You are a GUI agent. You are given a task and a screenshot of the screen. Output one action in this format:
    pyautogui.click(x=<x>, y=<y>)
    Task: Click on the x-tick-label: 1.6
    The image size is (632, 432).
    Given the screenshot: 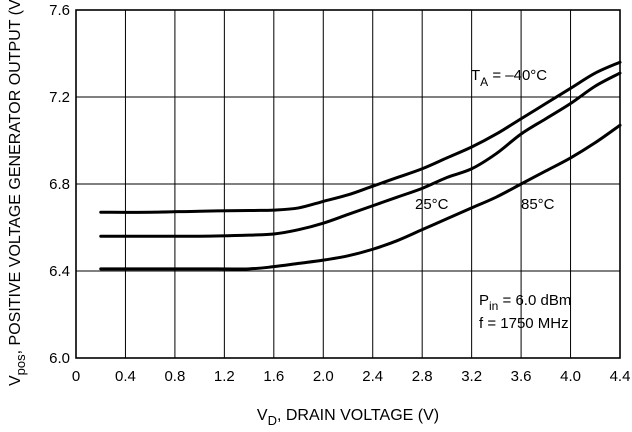 What is the action you would take?
    pyautogui.click(x=273, y=376)
    